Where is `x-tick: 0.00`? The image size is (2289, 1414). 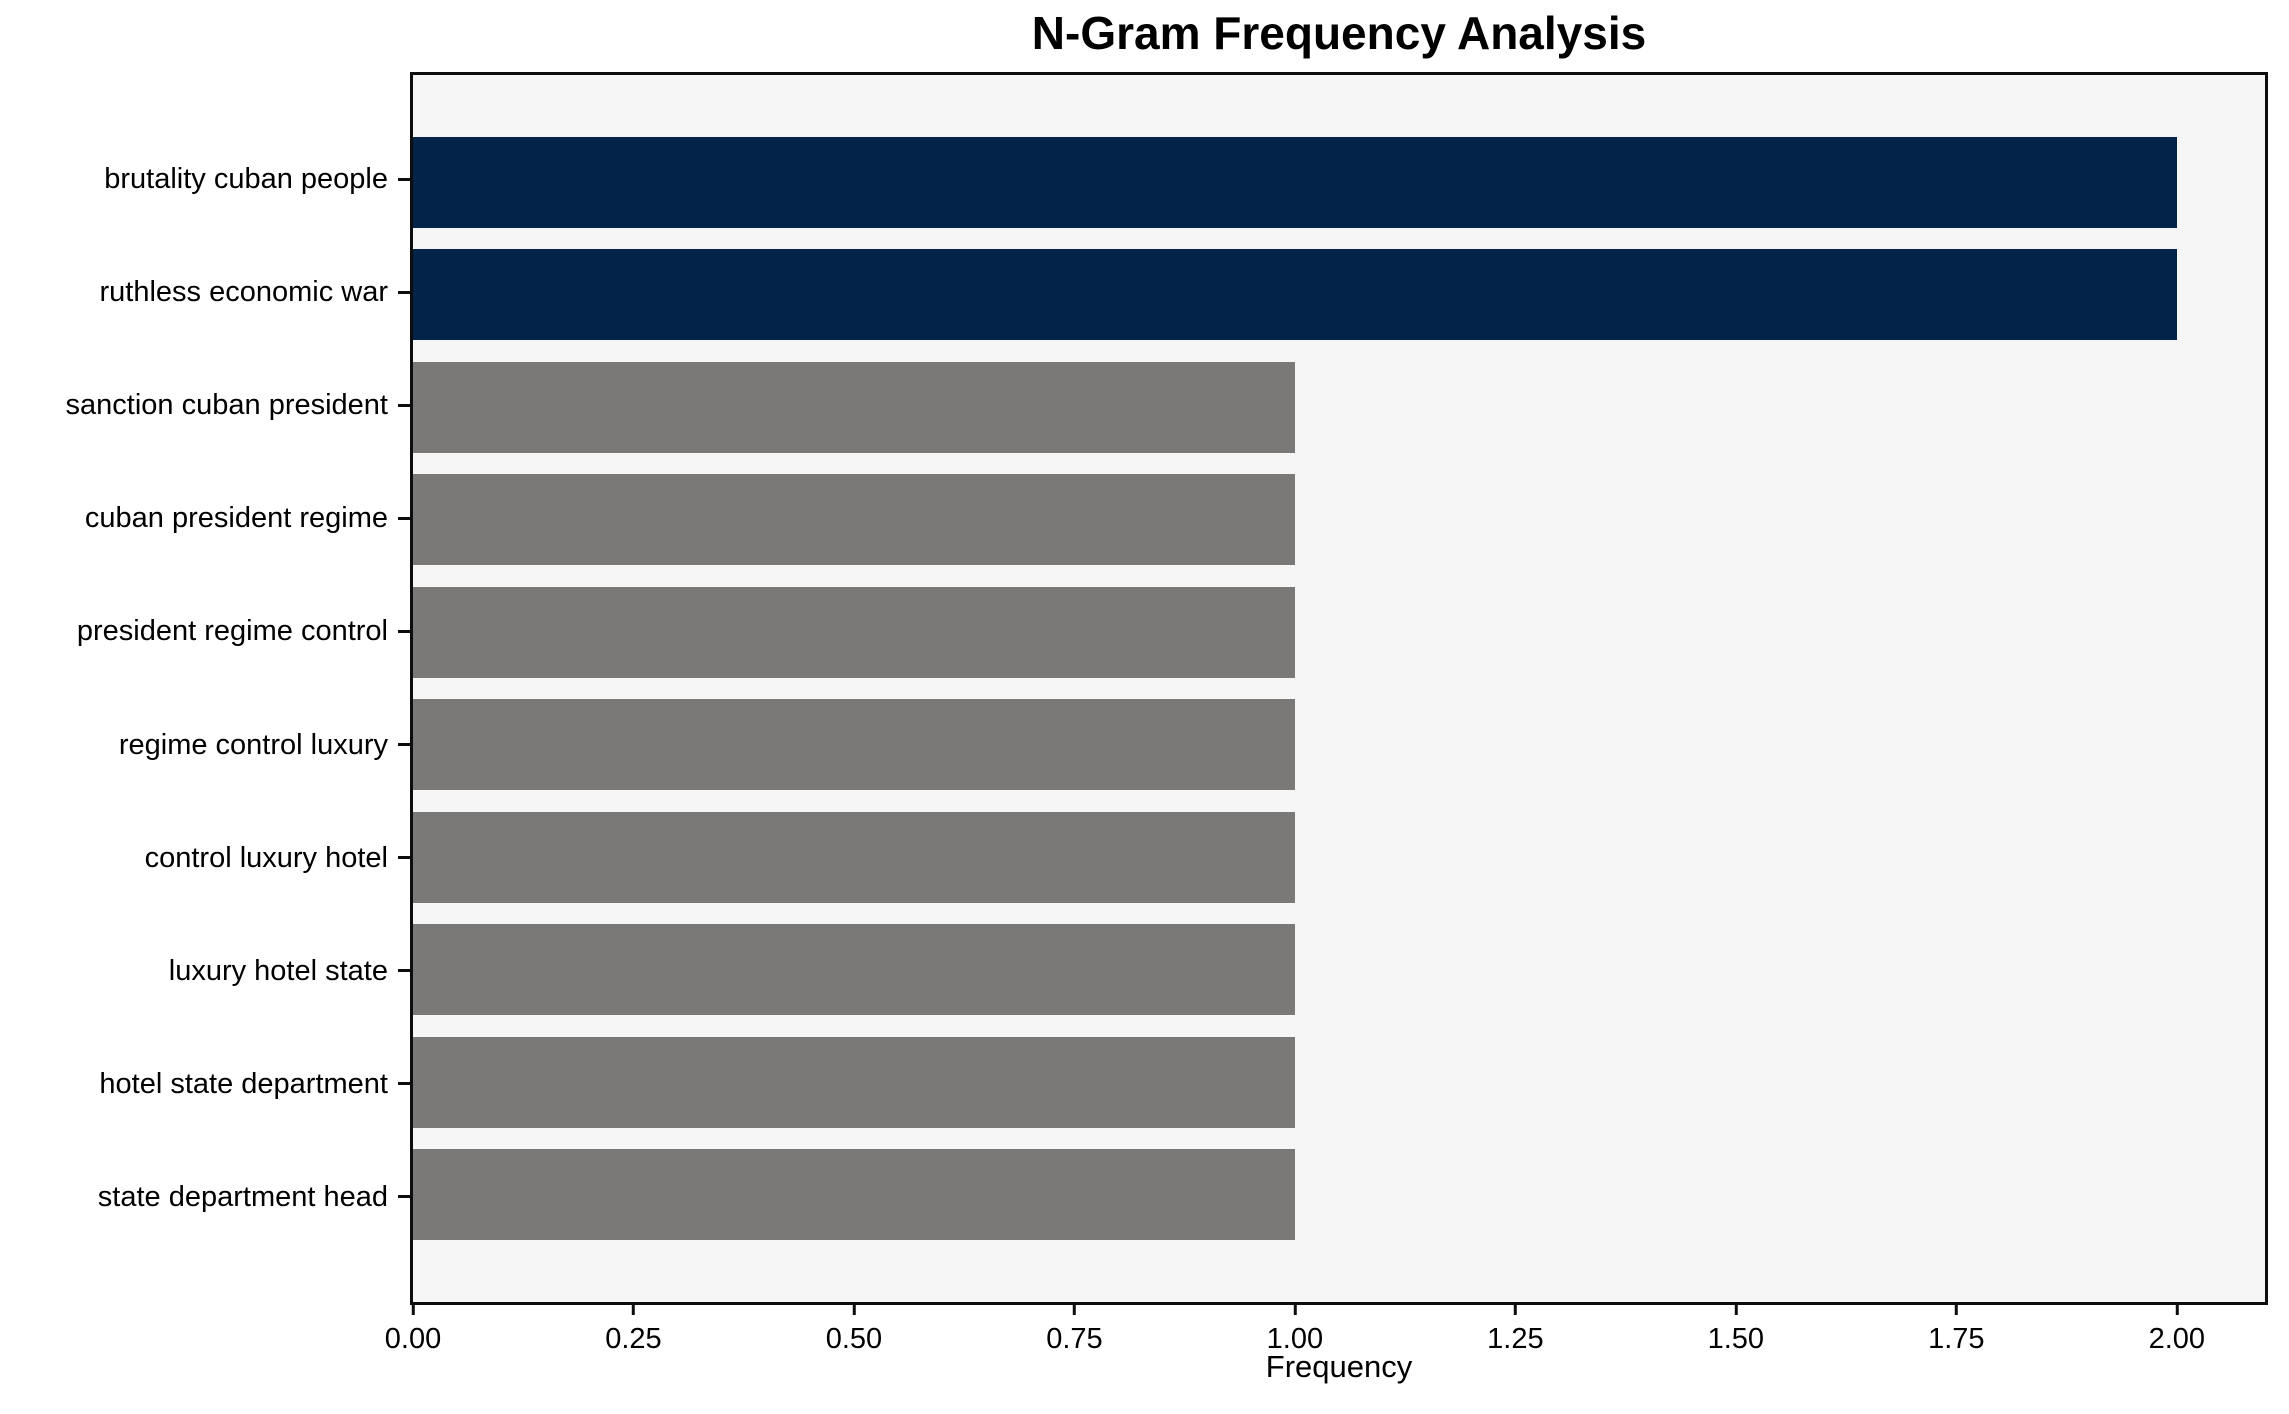
x-tick: 0.00 is located at coordinates (413, 1329).